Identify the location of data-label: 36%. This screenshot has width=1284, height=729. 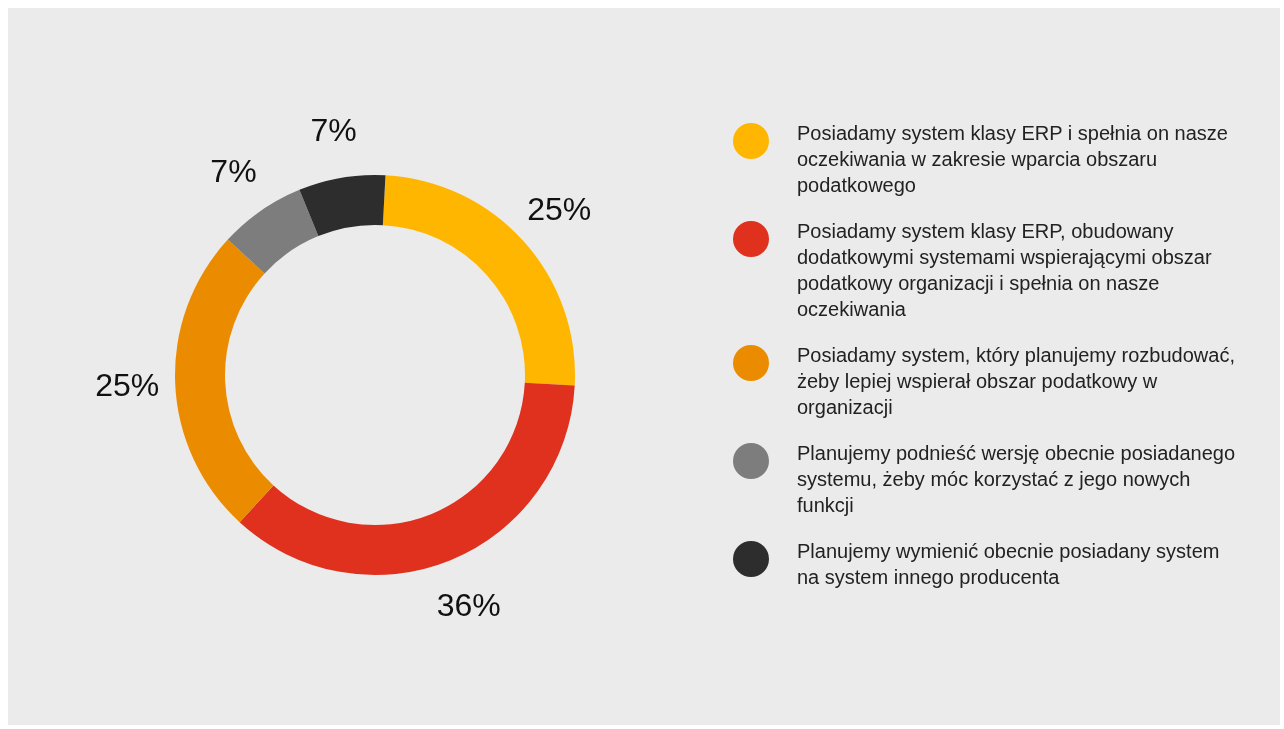
(468, 604).